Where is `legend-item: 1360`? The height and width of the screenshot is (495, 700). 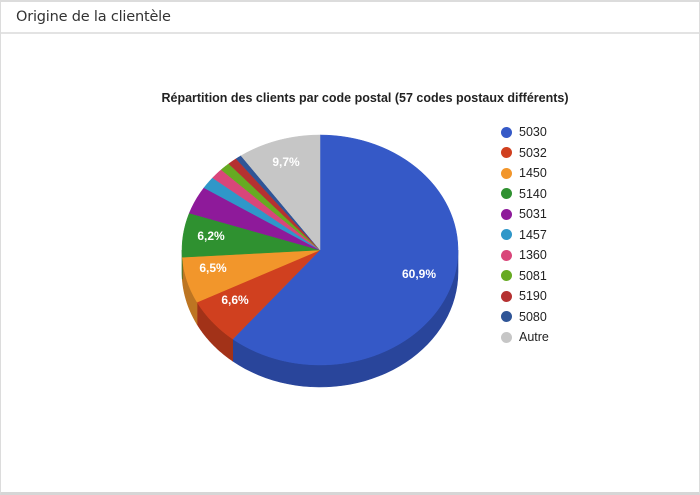
legend-item: 1360 is located at coordinates (525, 255).